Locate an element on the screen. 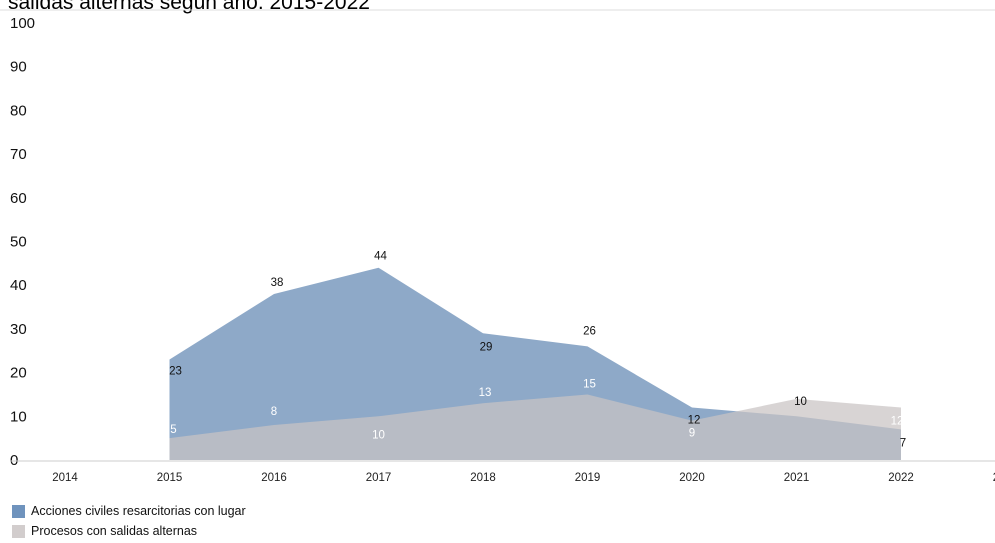 The height and width of the screenshot is (543, 995). data-label-s1: 44 is located at coordinates (380, 257).